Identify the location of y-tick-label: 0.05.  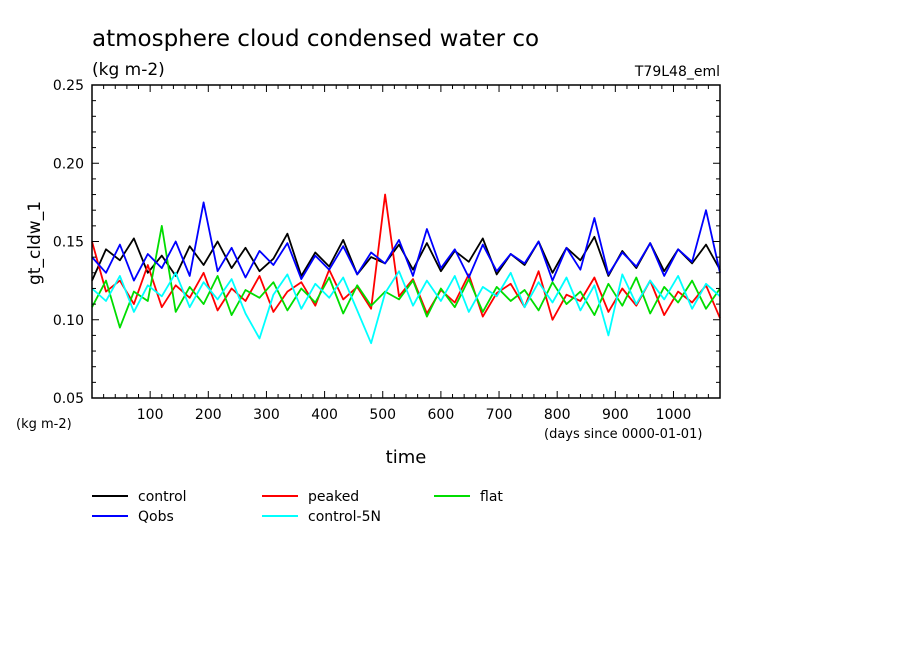
(68, 399).